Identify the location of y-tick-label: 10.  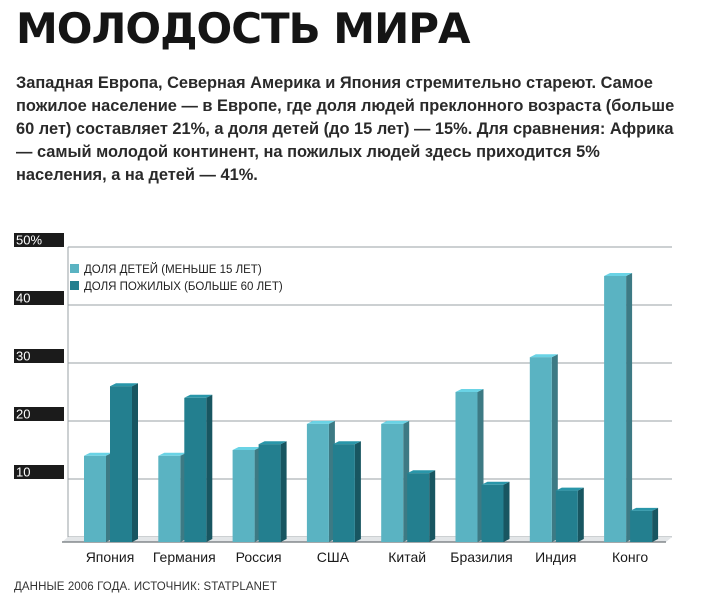
(23, 472).